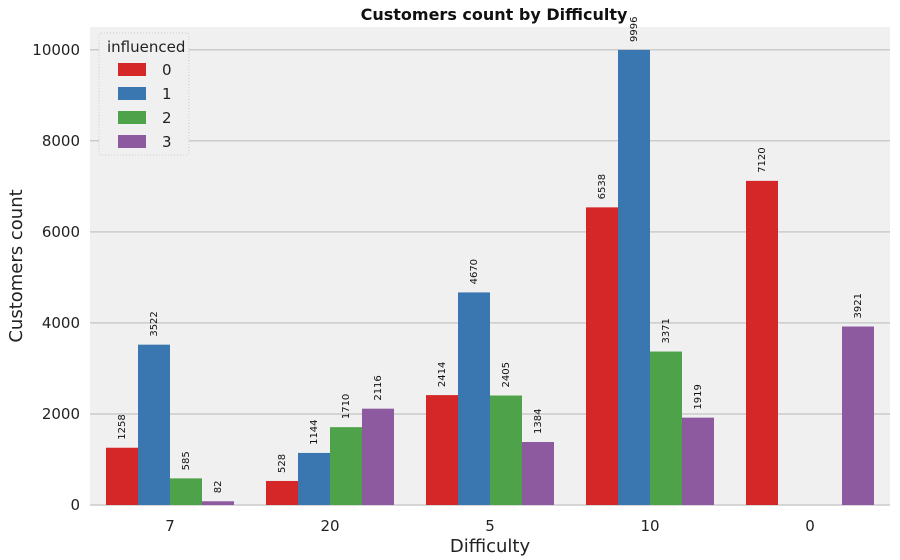 This screenshot has width=900, height=560. What do you see at coordinates (186, 460) in the screenshot?
I see `bar-data-label: 585` at bounding box center [186, 460].